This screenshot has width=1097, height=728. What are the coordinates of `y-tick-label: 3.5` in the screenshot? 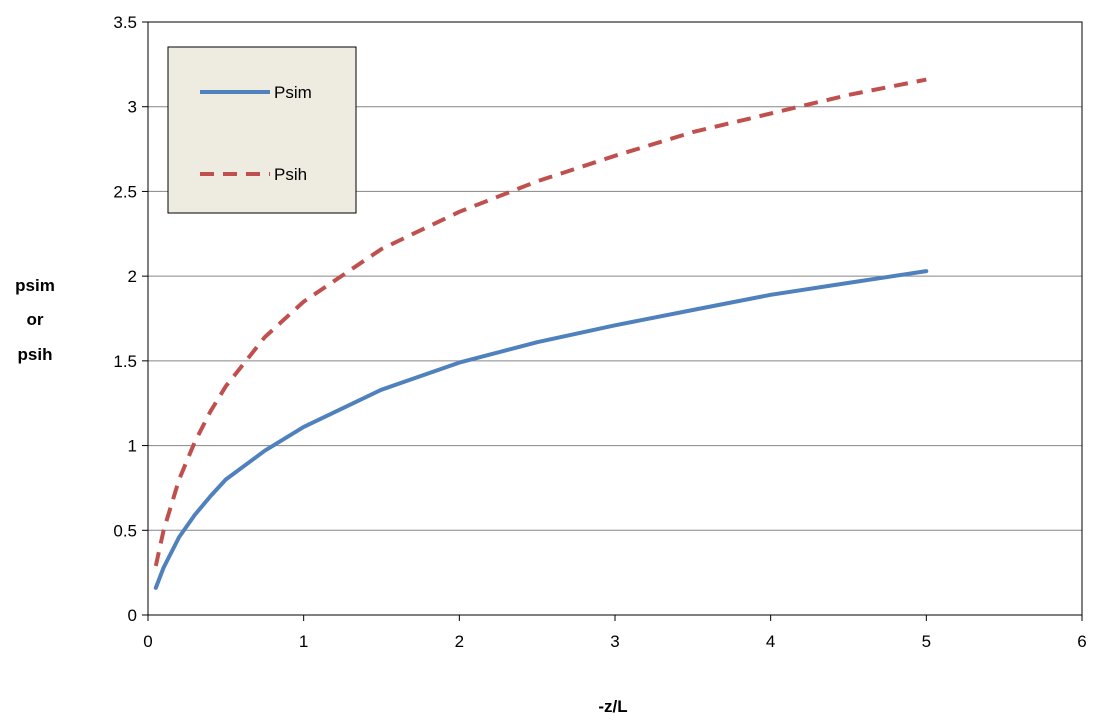 It's located at (125, 22).